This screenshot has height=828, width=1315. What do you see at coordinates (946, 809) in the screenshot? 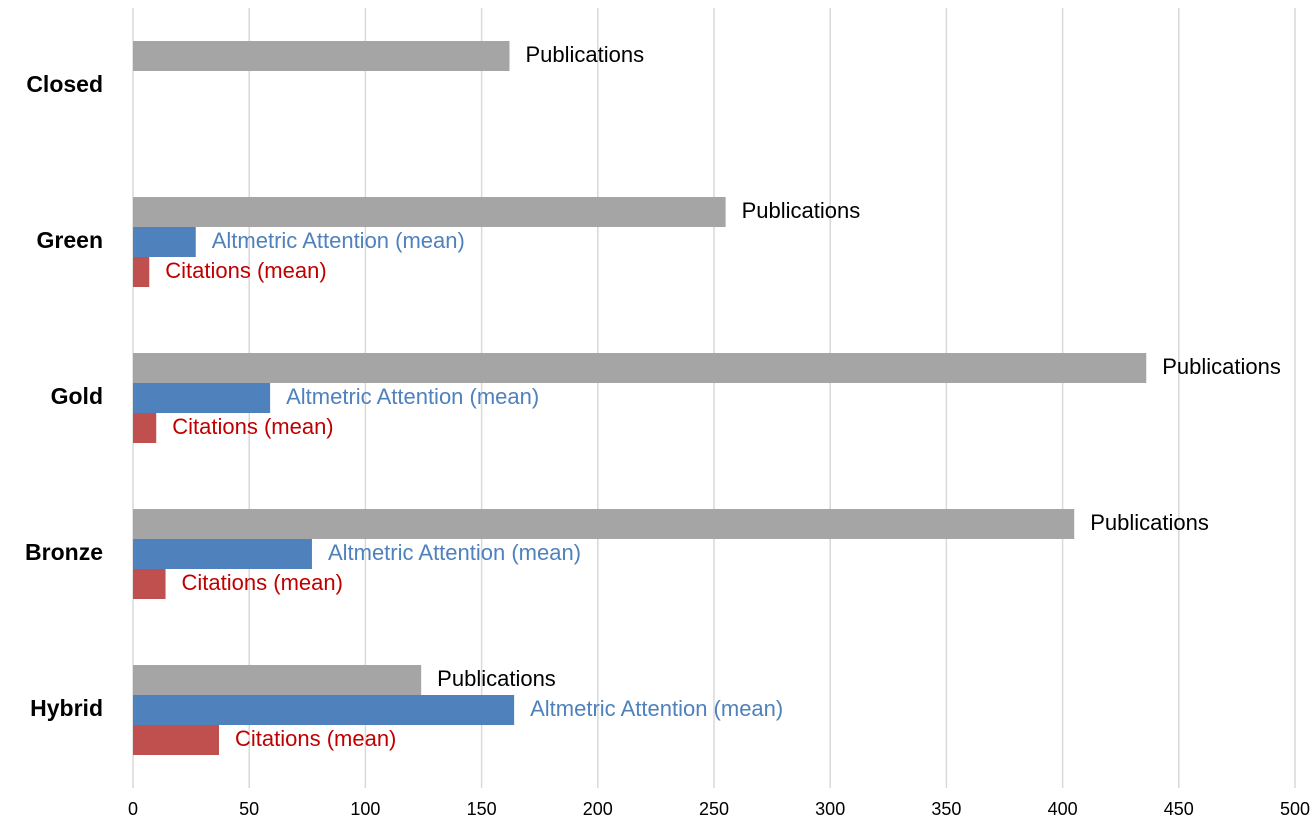
I see `x-tick-label: 350` at bounding box center [946, 809].